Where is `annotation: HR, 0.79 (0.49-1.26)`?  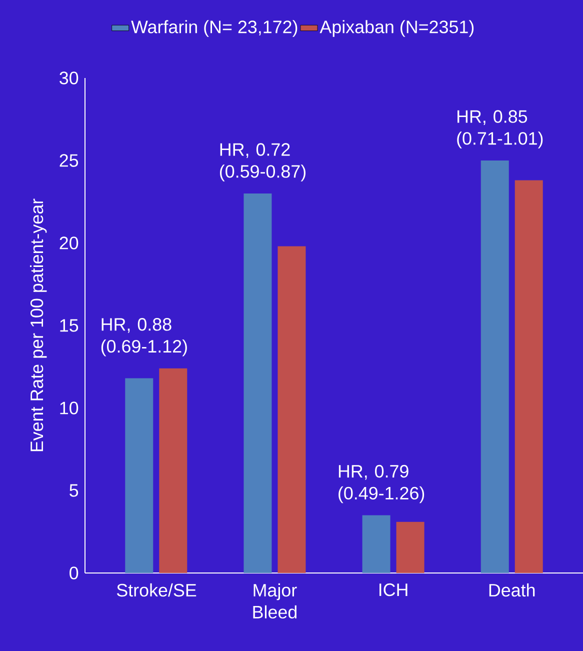 annotation: HR, 0.79 (0.49-1.26) is located at coordinates (381, 484).